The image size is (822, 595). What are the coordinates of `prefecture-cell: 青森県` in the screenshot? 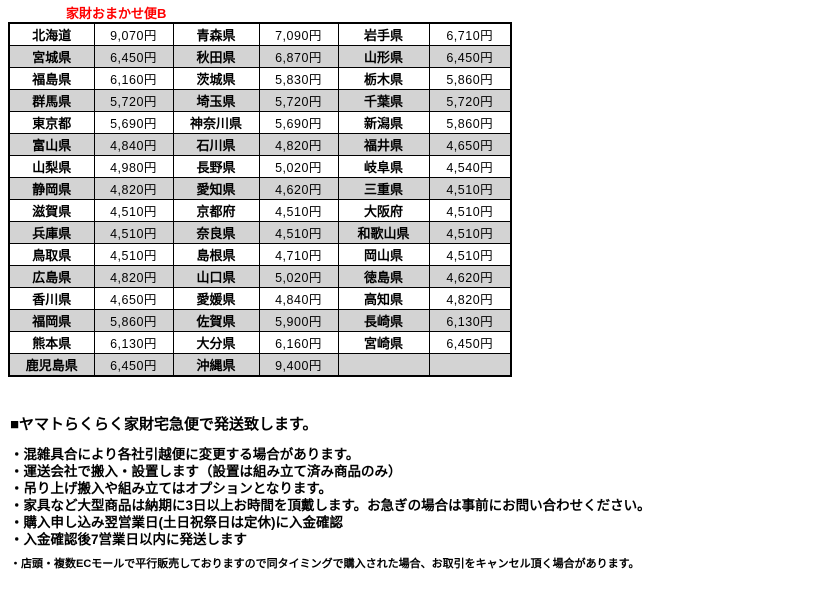 It's located at (216, 34).